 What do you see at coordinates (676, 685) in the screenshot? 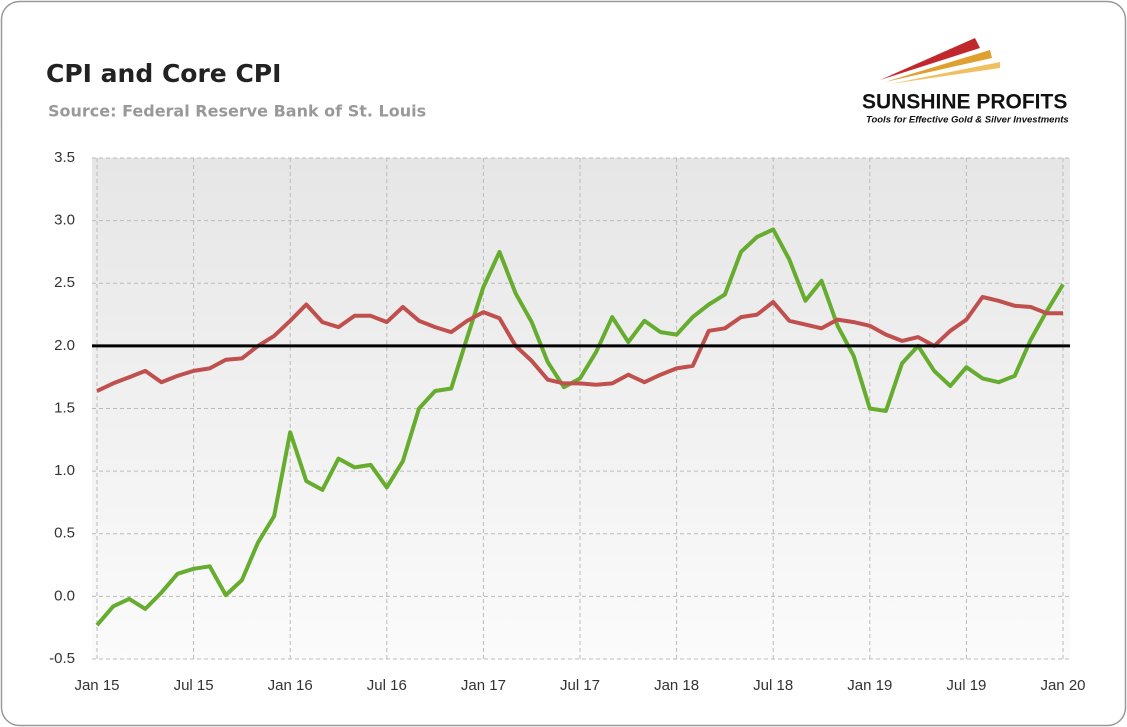
I see `x-tick-label: Jan 18` at bounding box center [676, 685].